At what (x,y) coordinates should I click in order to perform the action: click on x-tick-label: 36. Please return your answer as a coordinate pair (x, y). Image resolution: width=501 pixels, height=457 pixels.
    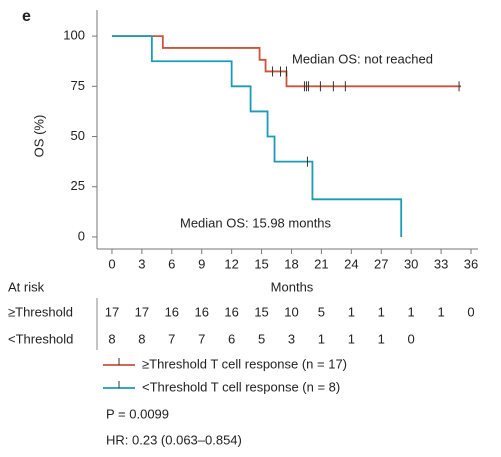
    Looking at the image, I should click on (471, 263).